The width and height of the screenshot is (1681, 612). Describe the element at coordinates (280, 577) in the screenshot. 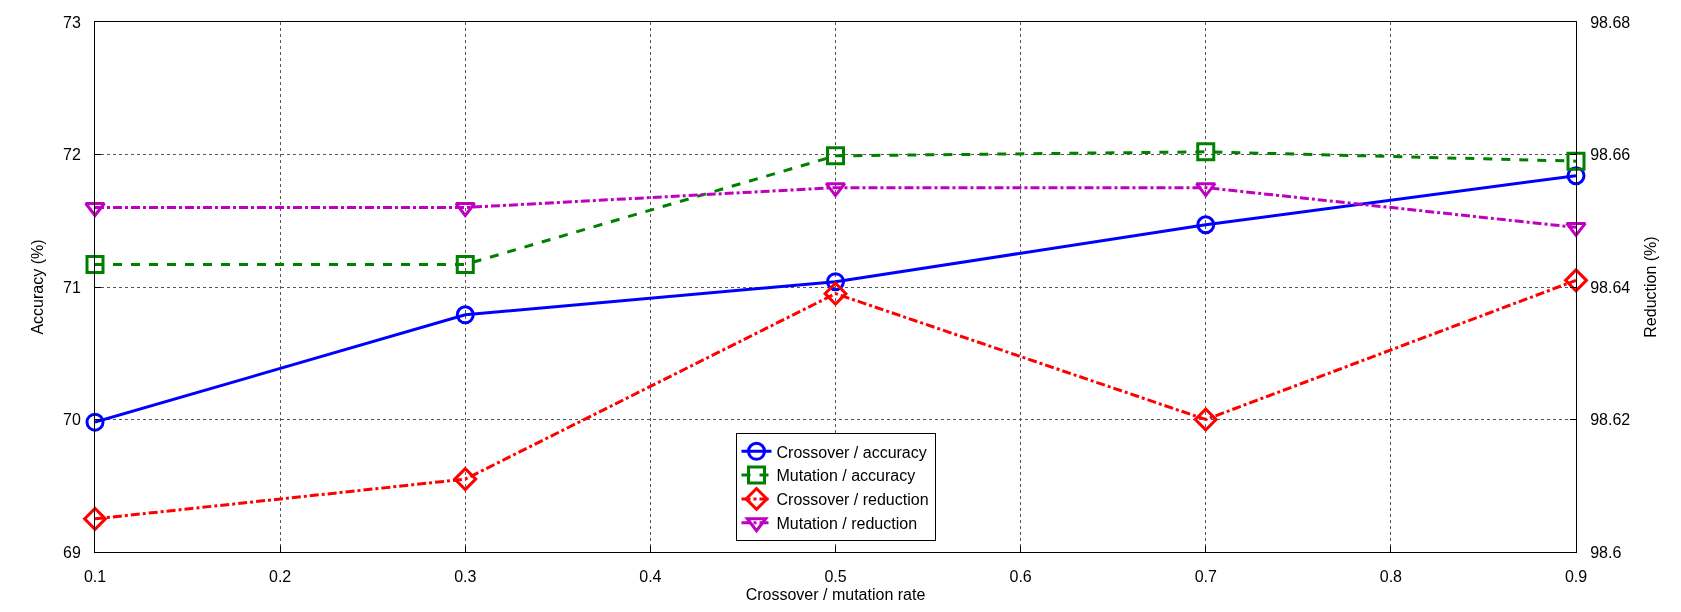

I see `x-tick-label: 0.2` at that location.